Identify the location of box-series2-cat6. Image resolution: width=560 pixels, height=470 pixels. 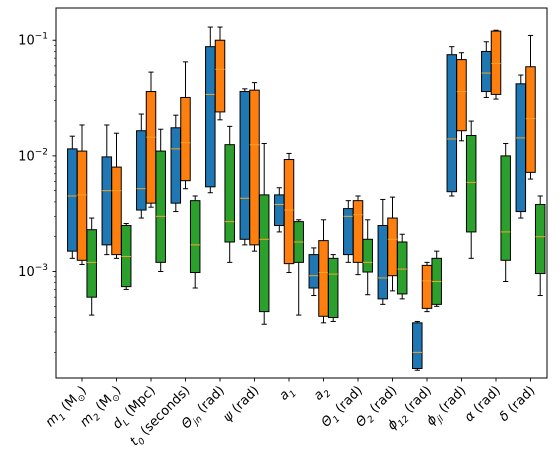
(254, 167).